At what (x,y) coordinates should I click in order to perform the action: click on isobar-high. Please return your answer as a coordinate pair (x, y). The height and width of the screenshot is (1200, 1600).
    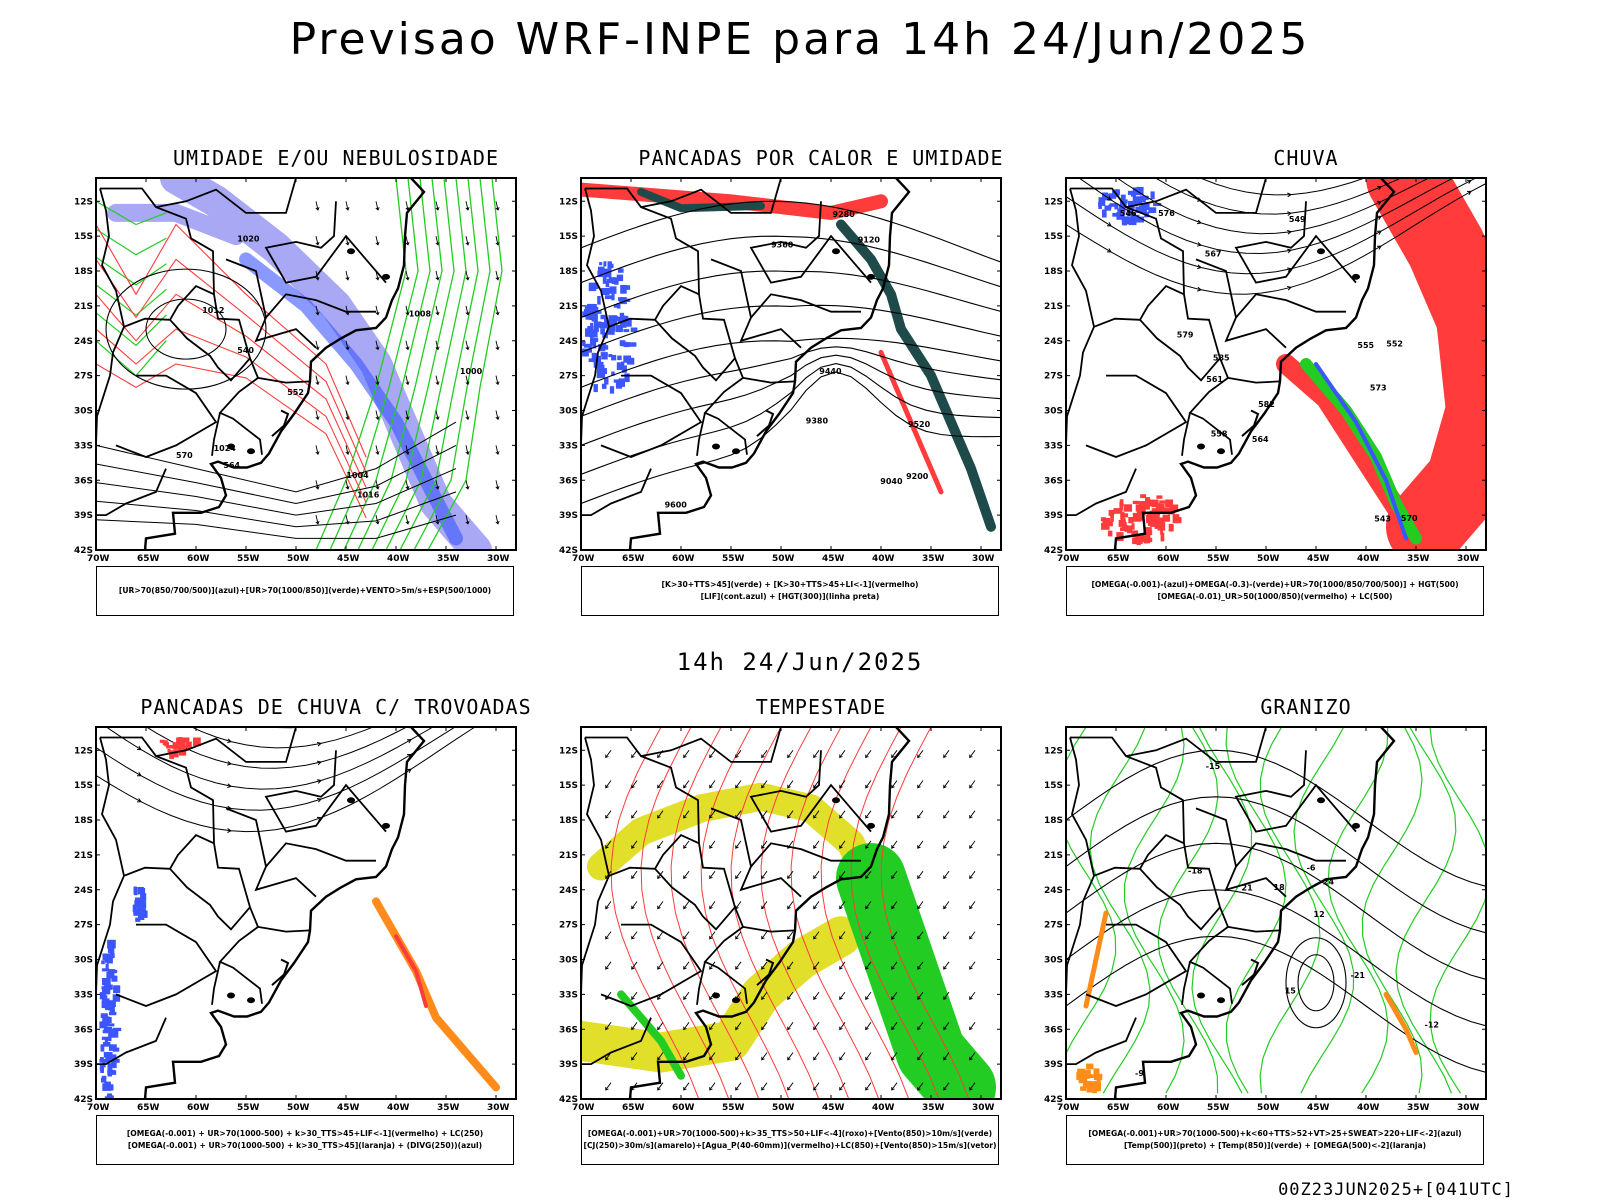
    Looking at the image, I should click on (186, 329).